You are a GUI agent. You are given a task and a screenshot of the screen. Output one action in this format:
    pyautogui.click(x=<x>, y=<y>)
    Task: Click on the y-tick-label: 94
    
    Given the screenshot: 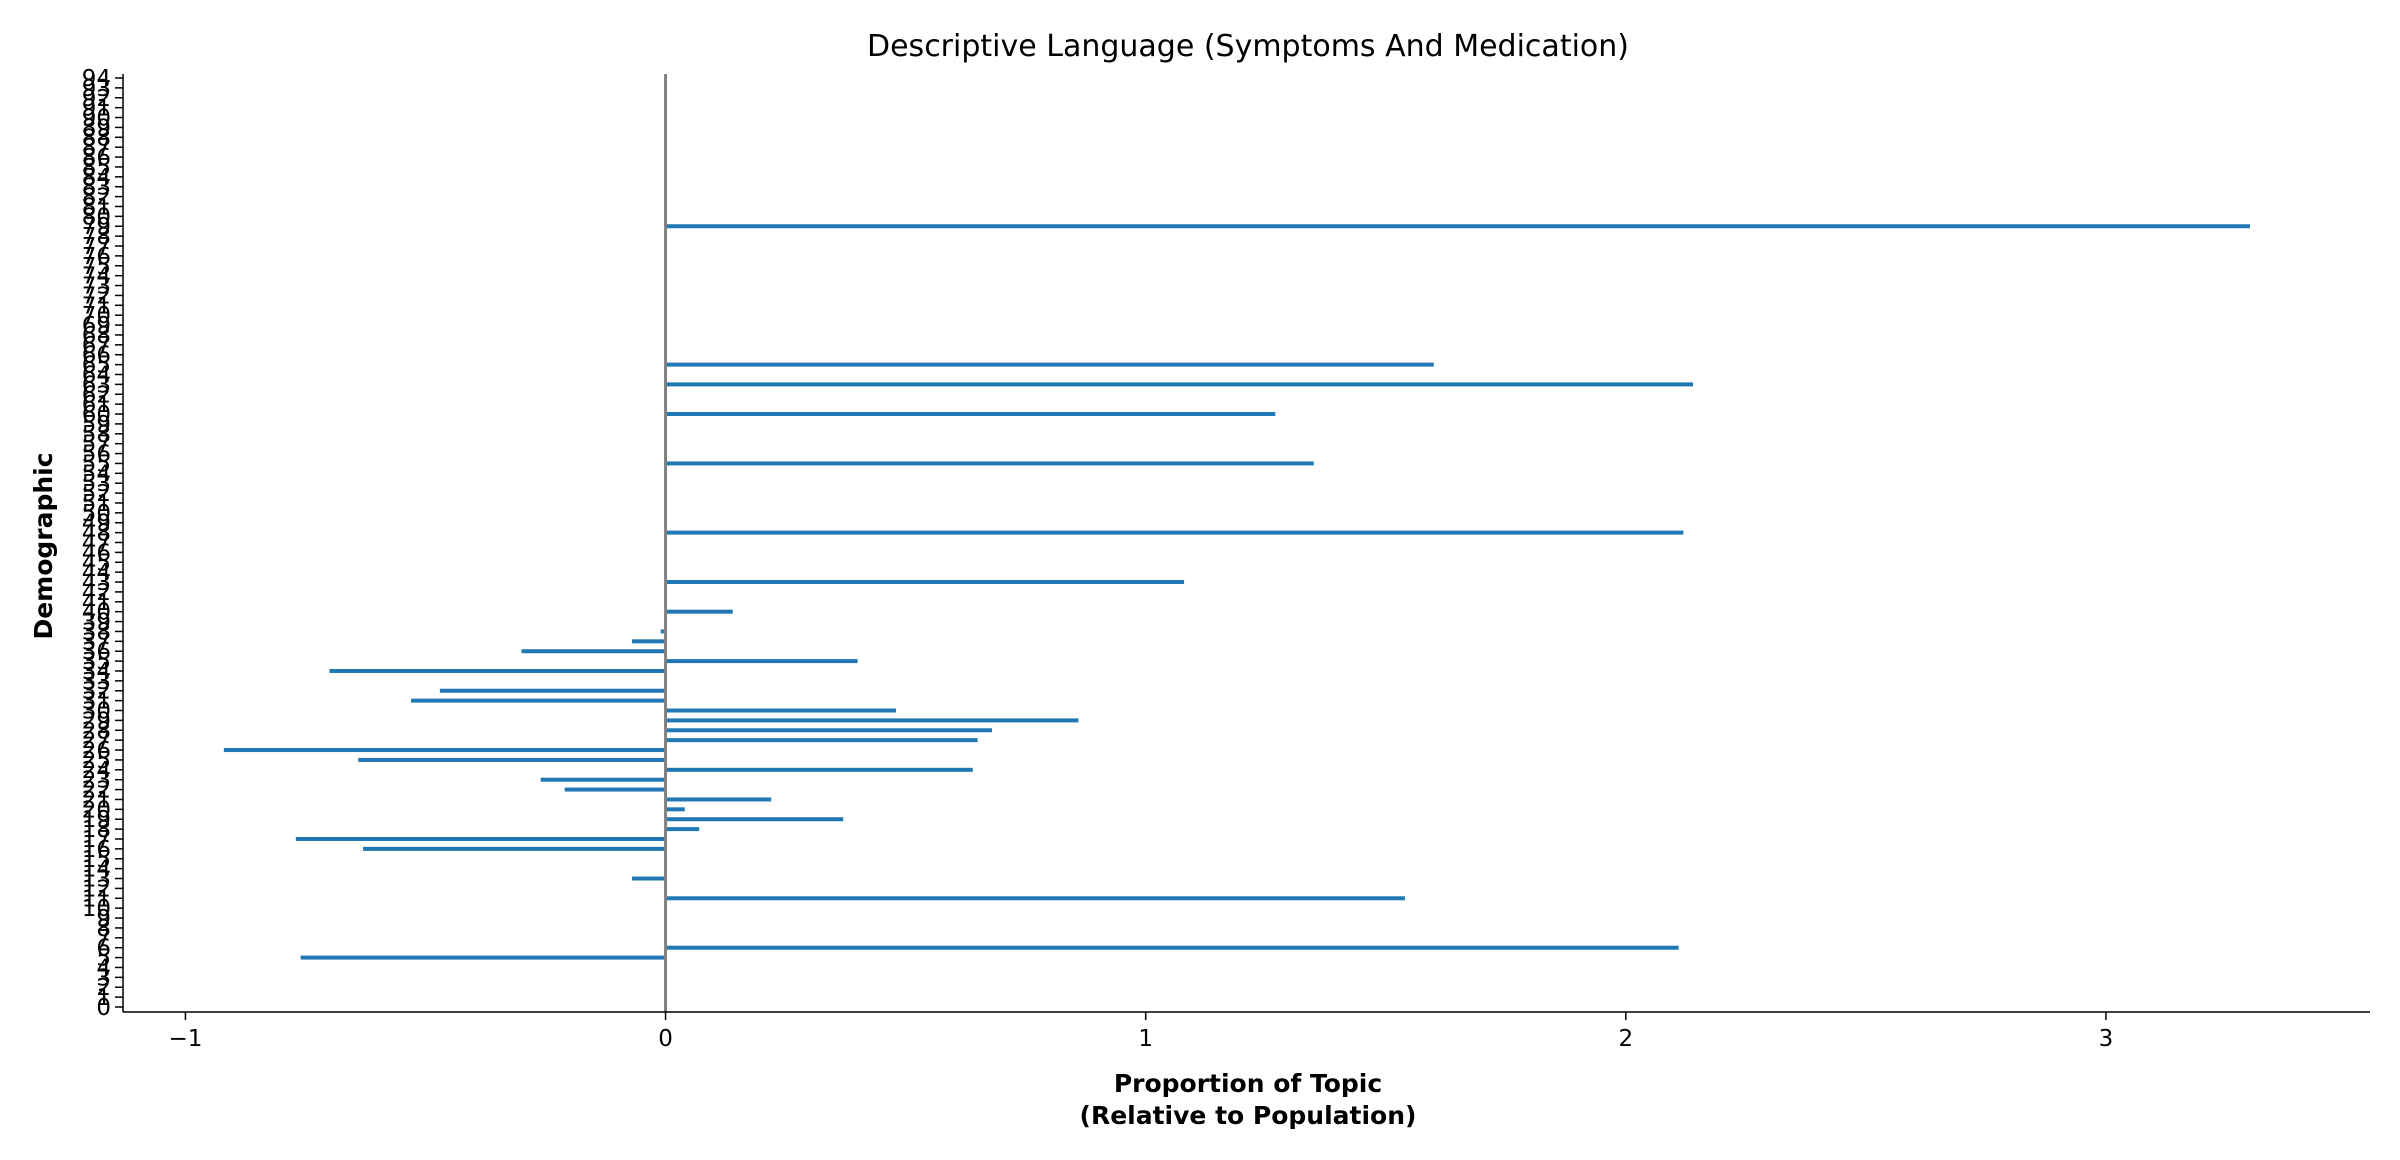 What is the action you would take?
    pyautogui.click(x=96, y=79)
    